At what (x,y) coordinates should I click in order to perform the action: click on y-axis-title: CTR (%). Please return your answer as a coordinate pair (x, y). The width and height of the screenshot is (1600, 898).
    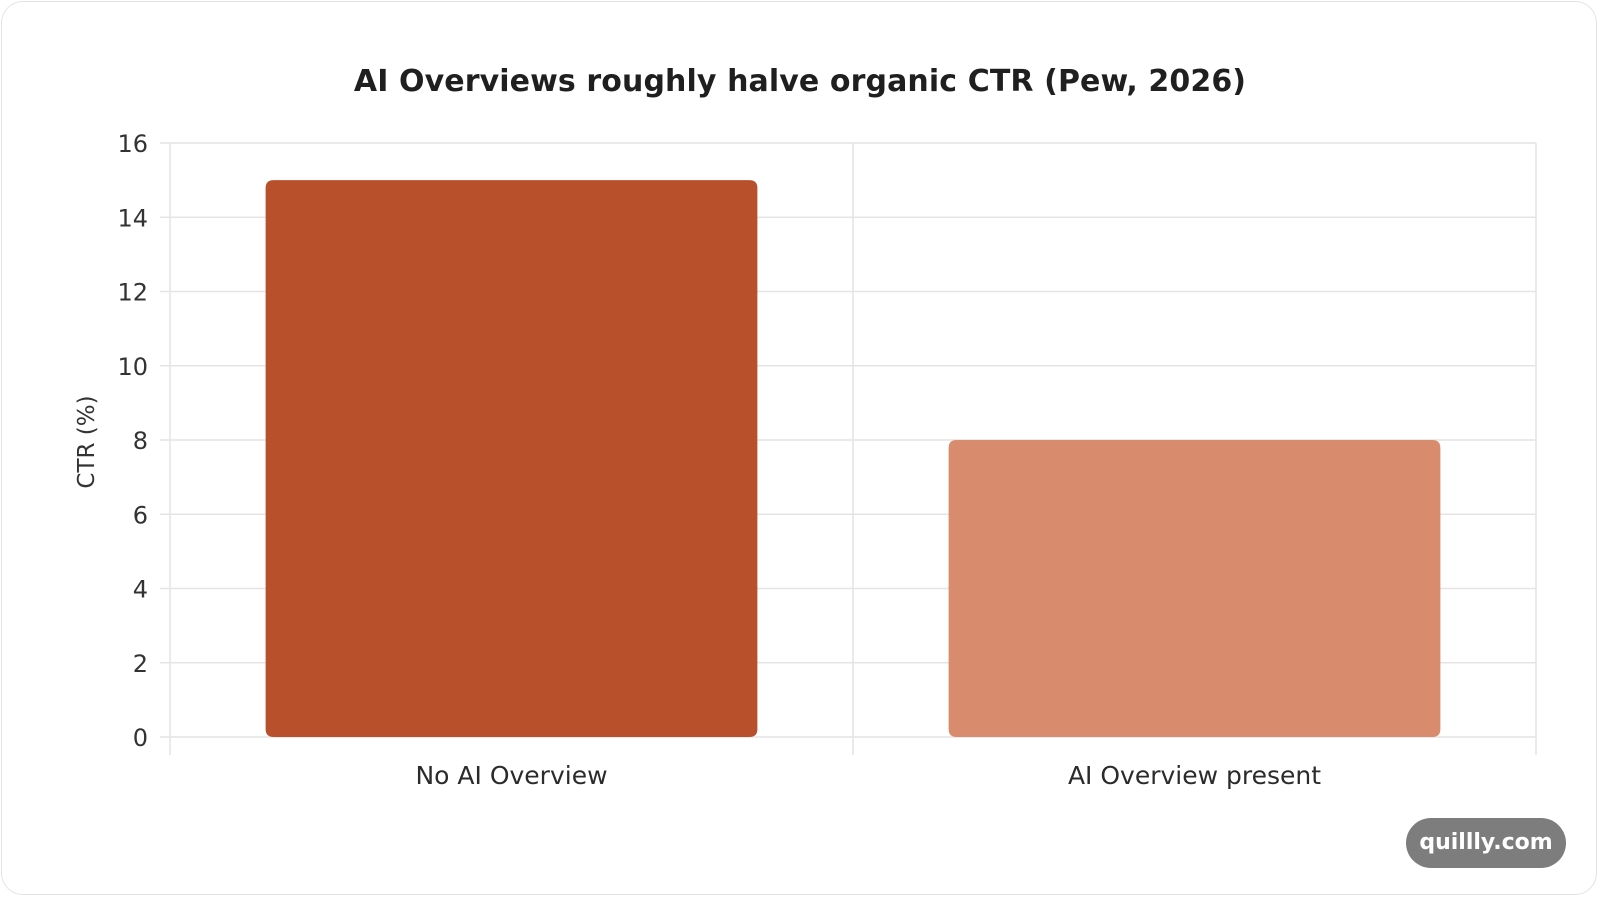
    Looking at the image, I should click on (87, 441).